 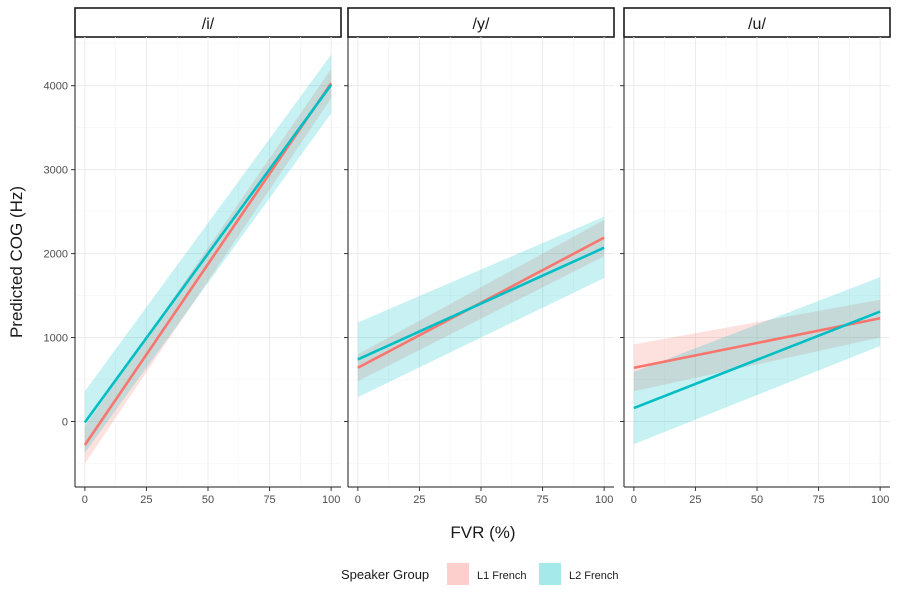 What do you see at coordinates (604, 500) in the screenshot?
I see `x-tick-label-y: 100` at bounding box center [604, 500].